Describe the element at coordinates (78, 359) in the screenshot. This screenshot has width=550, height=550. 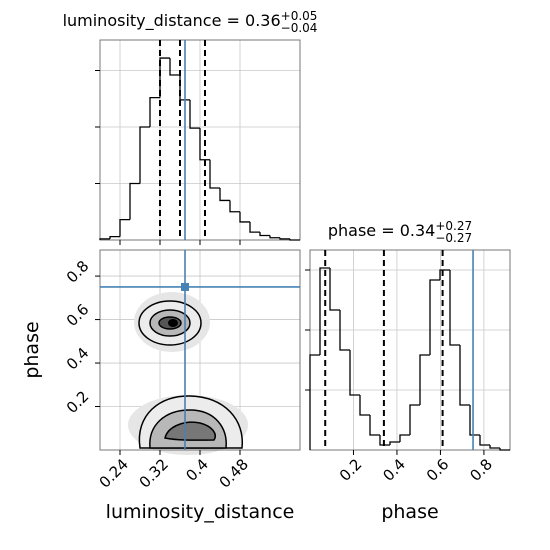
I see `y-tick-label: 0.4` at that location.